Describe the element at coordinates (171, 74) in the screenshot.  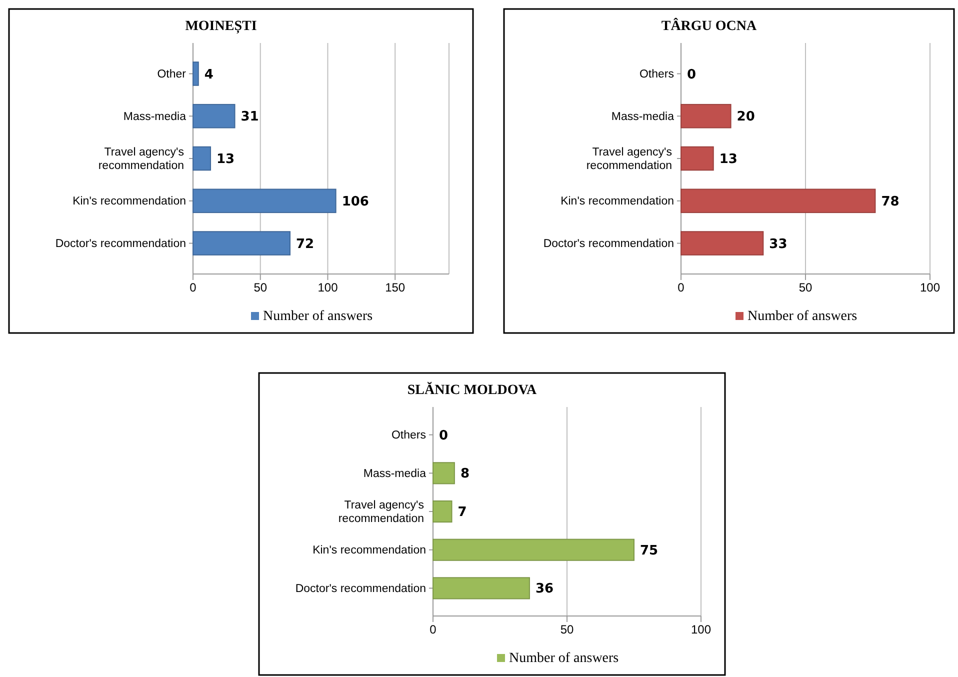
I see `y-tick-label: Other` at that location.